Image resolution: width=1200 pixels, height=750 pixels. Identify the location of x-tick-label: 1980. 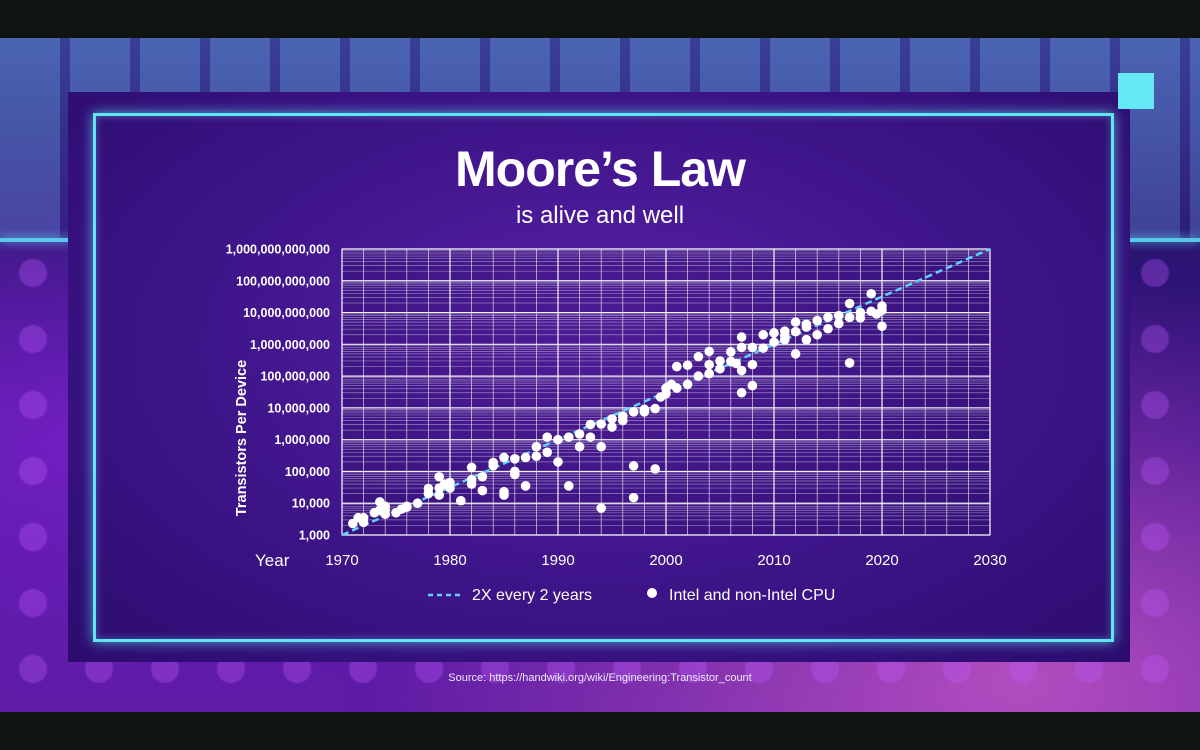
(449, 560).